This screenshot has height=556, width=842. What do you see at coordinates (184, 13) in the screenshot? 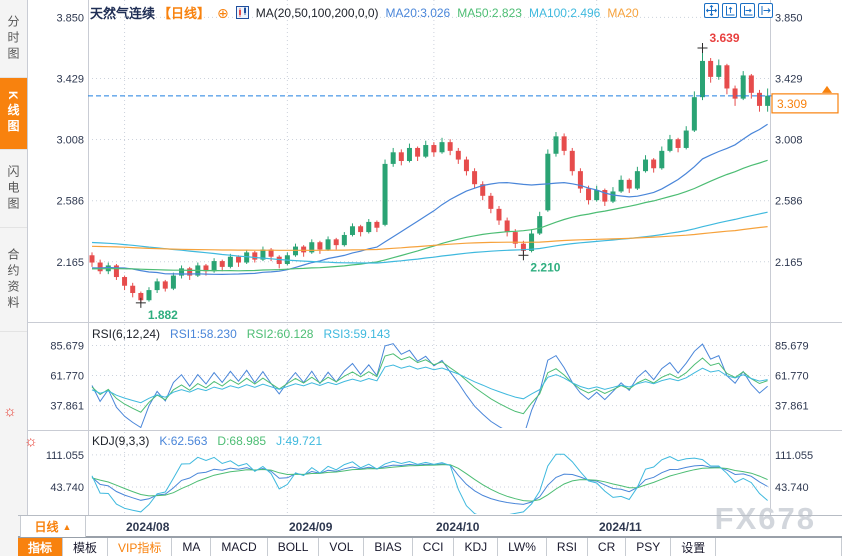
I see `period-tag: 【日线】` at bounding box center [184, 13].